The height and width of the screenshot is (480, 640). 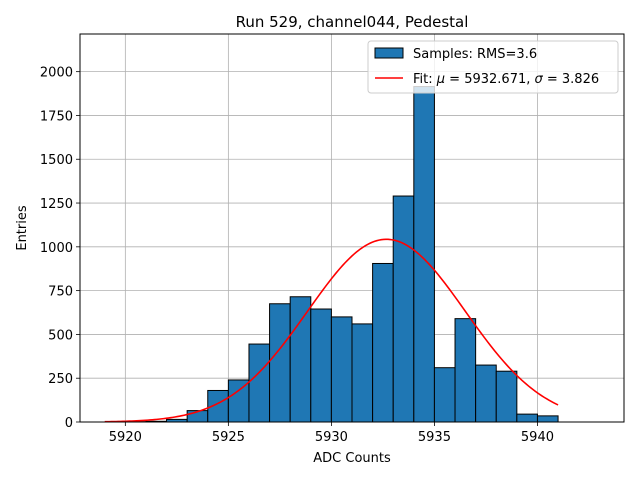 What do you see at coordinates (352, 458) in the screenshot?
I see `x-axis-label: ADC Counts` at bounding box center [352, 458].